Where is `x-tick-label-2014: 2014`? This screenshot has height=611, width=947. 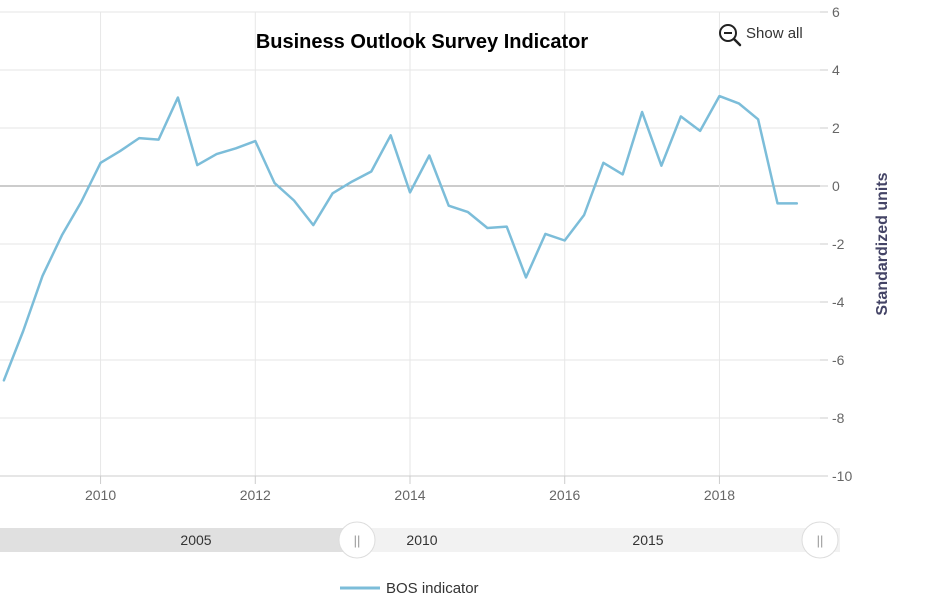
x-tick-label-2014: 2014 is located at coordinates (409, 495).